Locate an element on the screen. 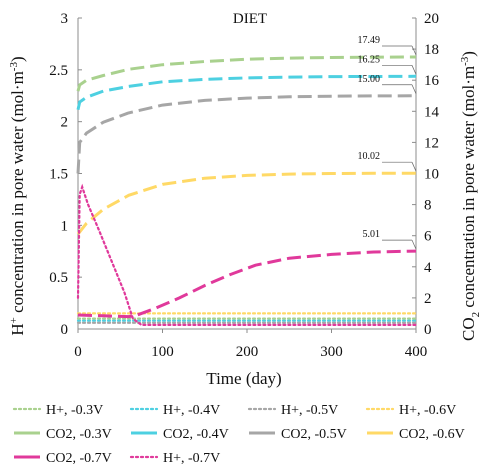 This screenshot has width=487, height=470. x-tick-label: 400 is located at coordinates (416, 352).